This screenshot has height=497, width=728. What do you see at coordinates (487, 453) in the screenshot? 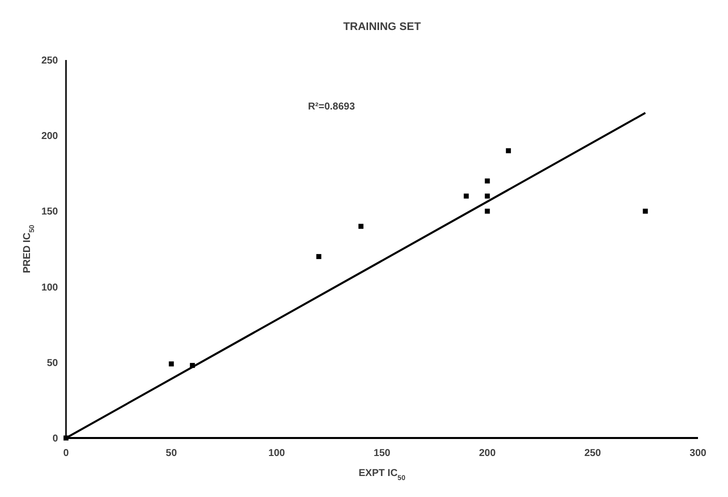
I see `x-tick-label: 200` at bounding box center [487, 453].